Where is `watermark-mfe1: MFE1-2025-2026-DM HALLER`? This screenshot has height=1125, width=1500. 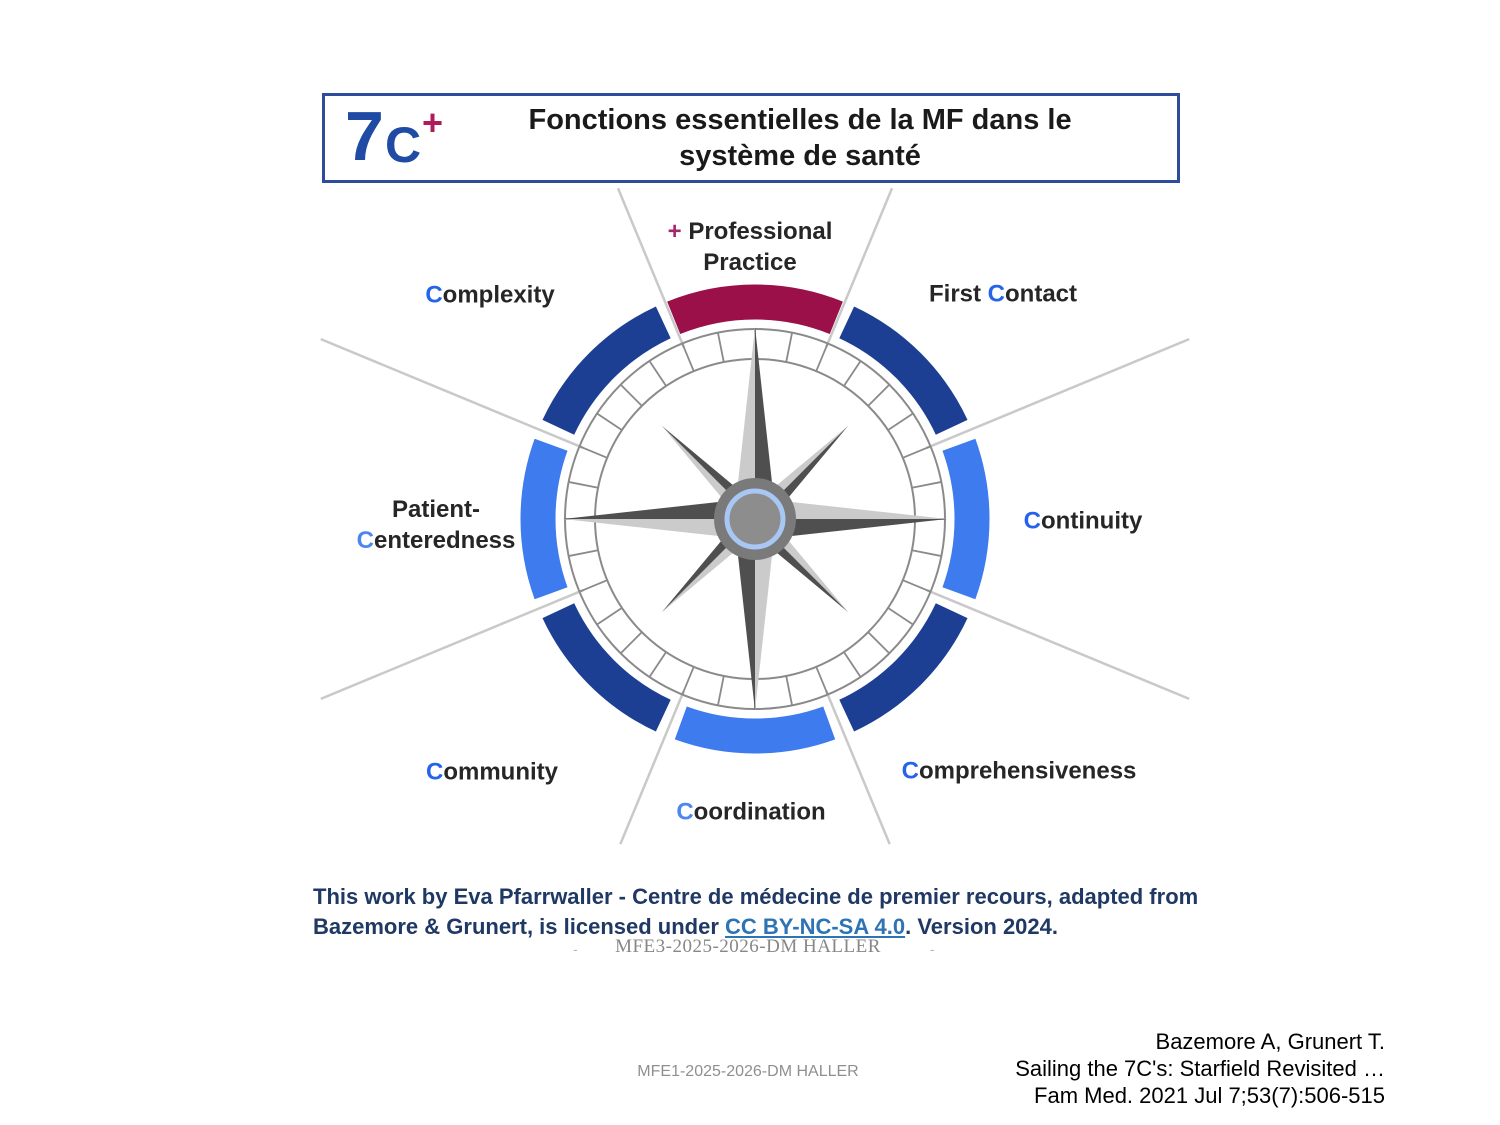
watermark-mfe1: MFE1-2025-2026-DM HALLER is located at coordinates (748, 1071).